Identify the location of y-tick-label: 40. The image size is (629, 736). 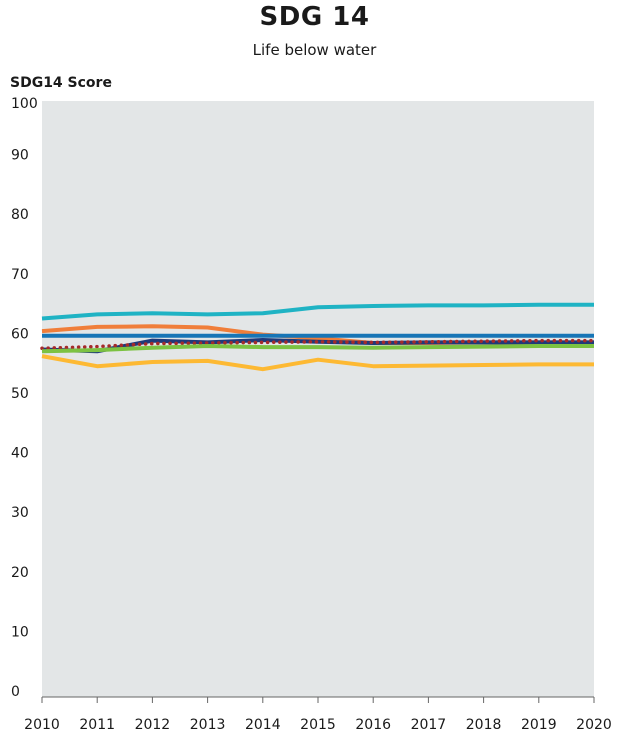
(20, 454).